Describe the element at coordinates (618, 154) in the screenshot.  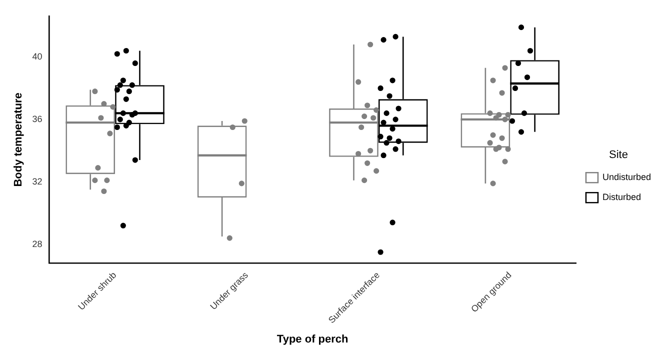
I see `legend-title: Site` at that location.